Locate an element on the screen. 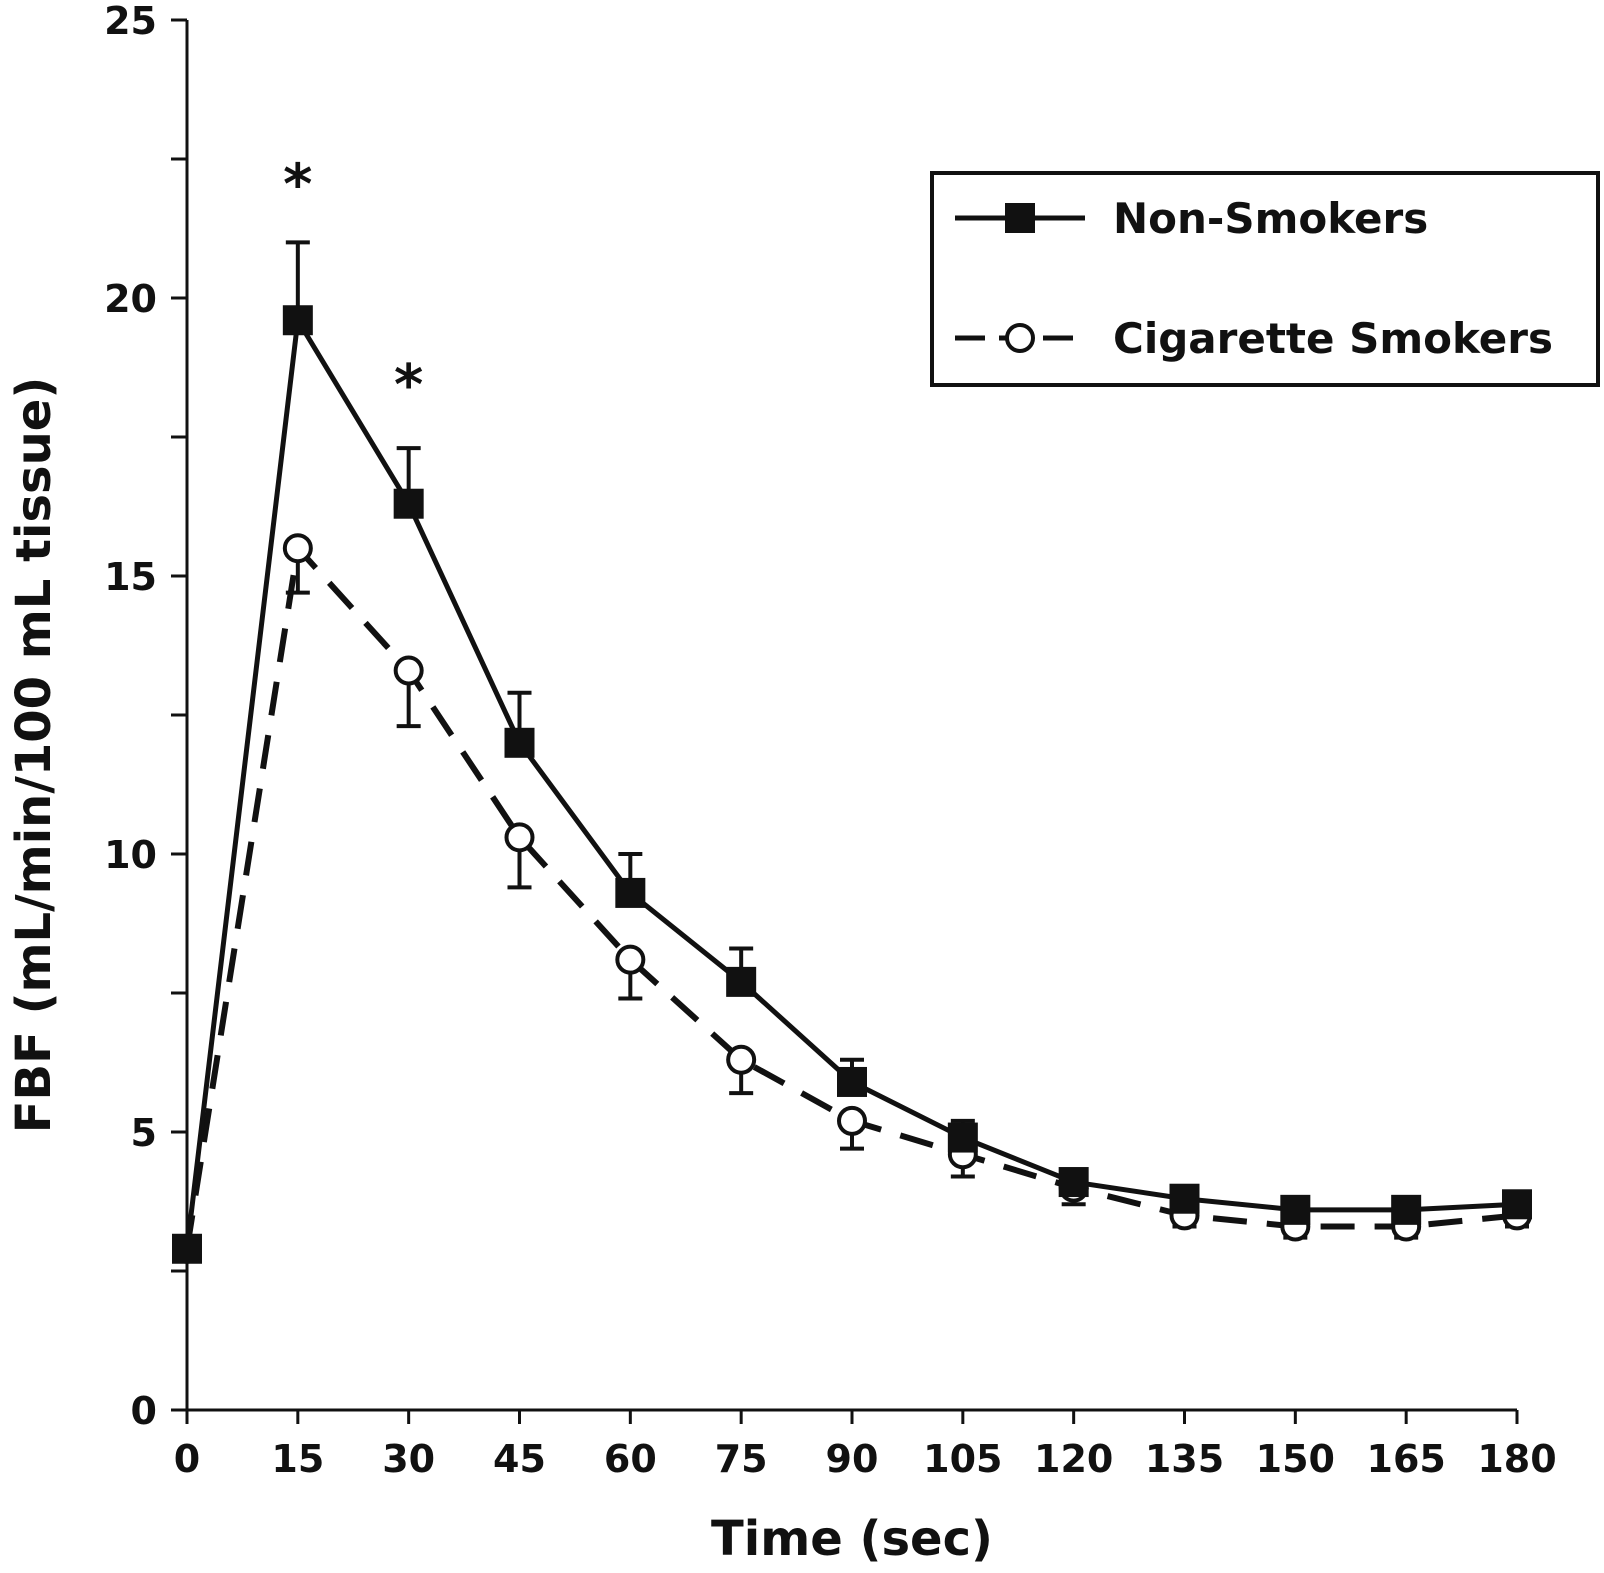 Image resolution: width=1604 pixels, height=1573 pixels. x-tick-label: 0 is located at coordinates (187, 1459).